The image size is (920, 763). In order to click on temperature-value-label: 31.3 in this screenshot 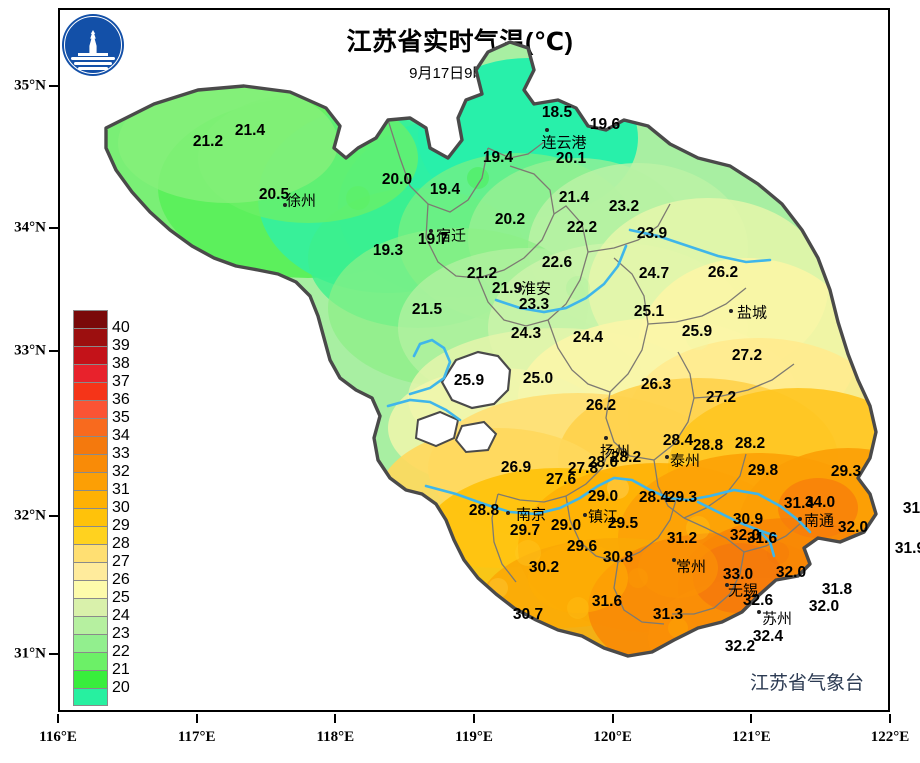, I will do `click(668, 614)`.